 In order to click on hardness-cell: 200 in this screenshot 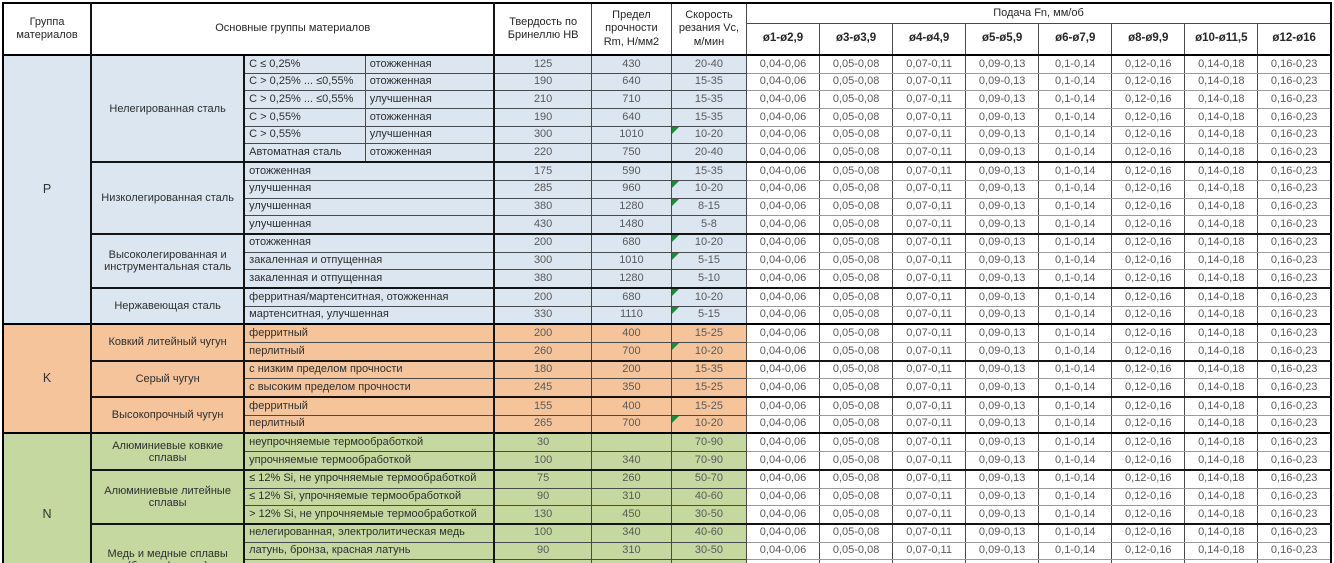, I will do `click(542, 296)`.